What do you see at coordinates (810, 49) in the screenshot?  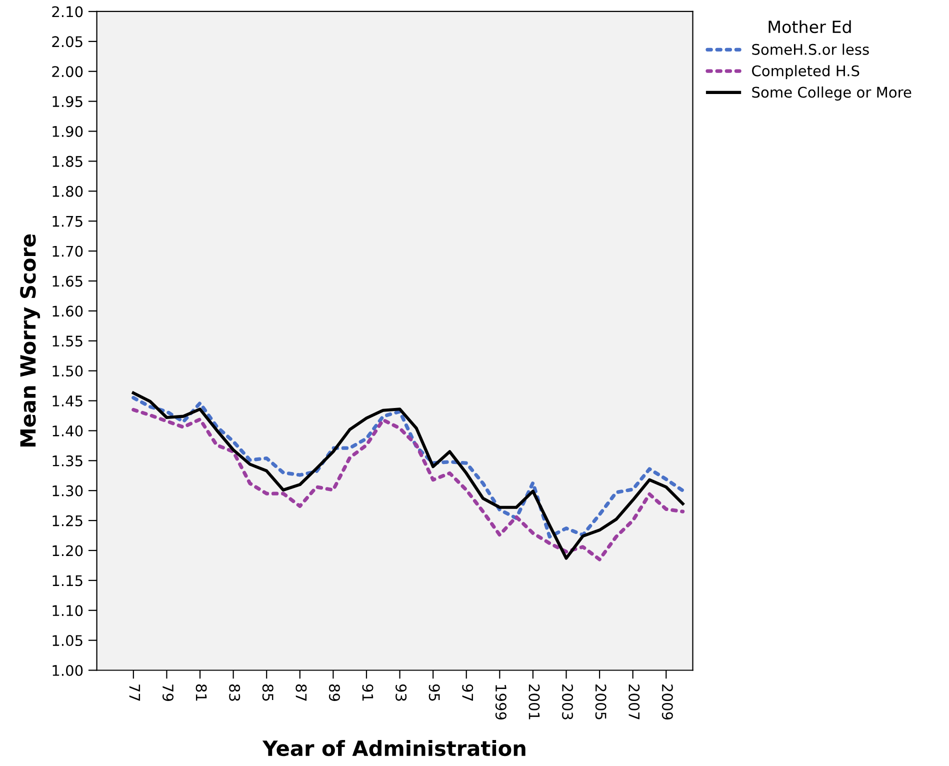 I see `legend-label: SomeH.S.or less` at bounding box center [810, 49].